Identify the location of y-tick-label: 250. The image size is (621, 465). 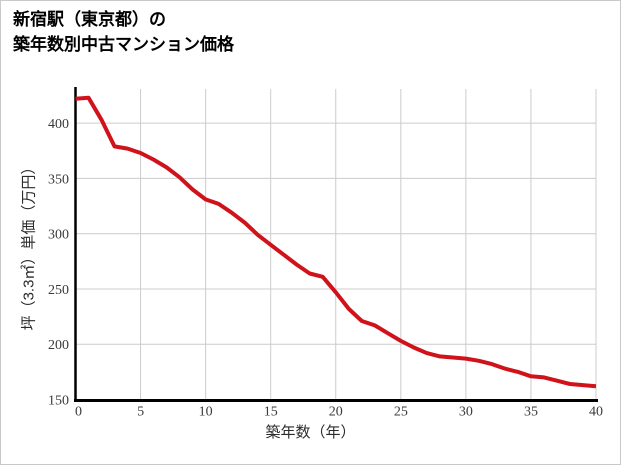
(58, 290).